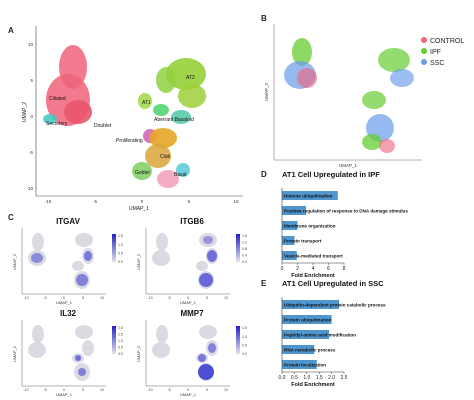 This screenshot has width=474, height=400. I want to click on panel-e-category-label: RNA metabolic process, so click(310, 349).